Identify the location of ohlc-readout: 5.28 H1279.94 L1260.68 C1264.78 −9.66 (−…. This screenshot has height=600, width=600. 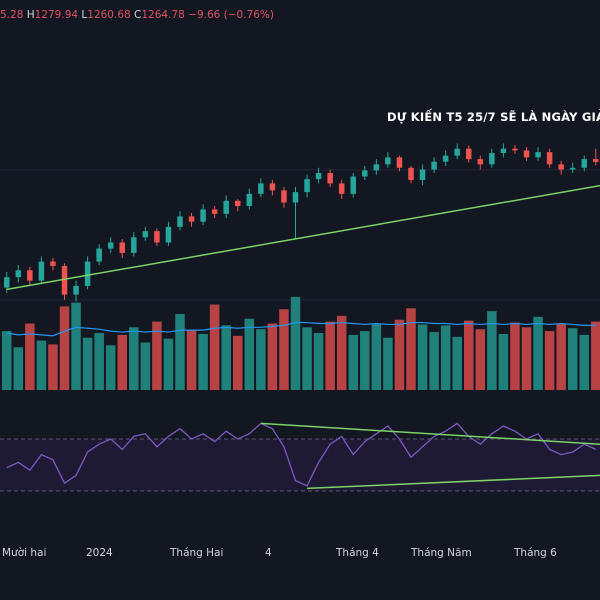
(137, 15).